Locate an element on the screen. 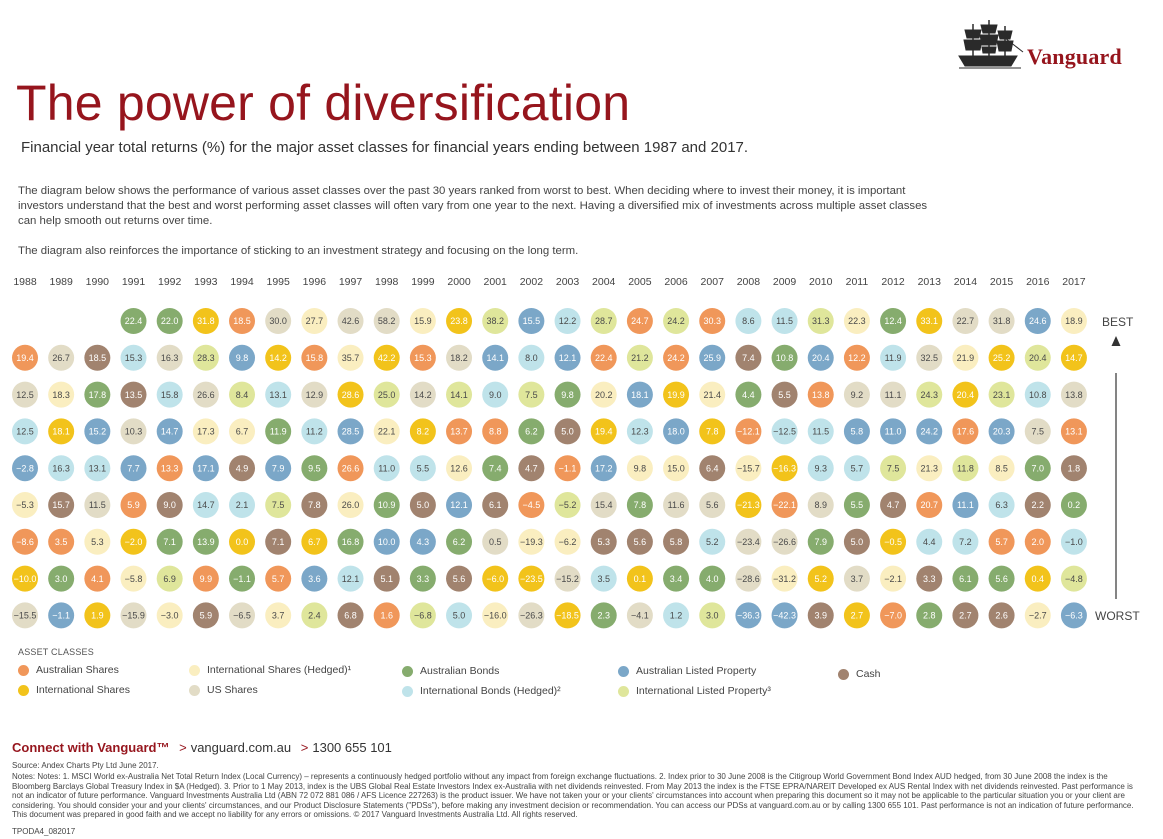  legend-label: International Bonds (Hedged)² is located at coordinates (490, 691).